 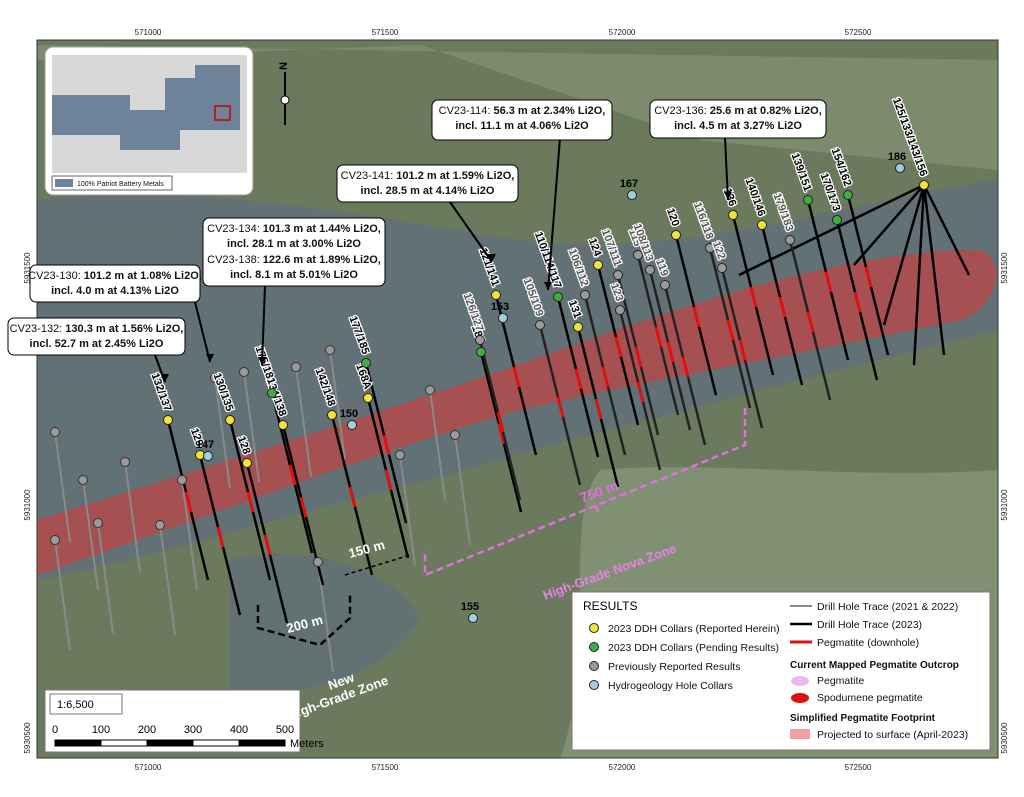 What do you see at coordinates (193, 730) in the screenshot?
I see `scale-tick: 300` at bounding box center [193, 730].